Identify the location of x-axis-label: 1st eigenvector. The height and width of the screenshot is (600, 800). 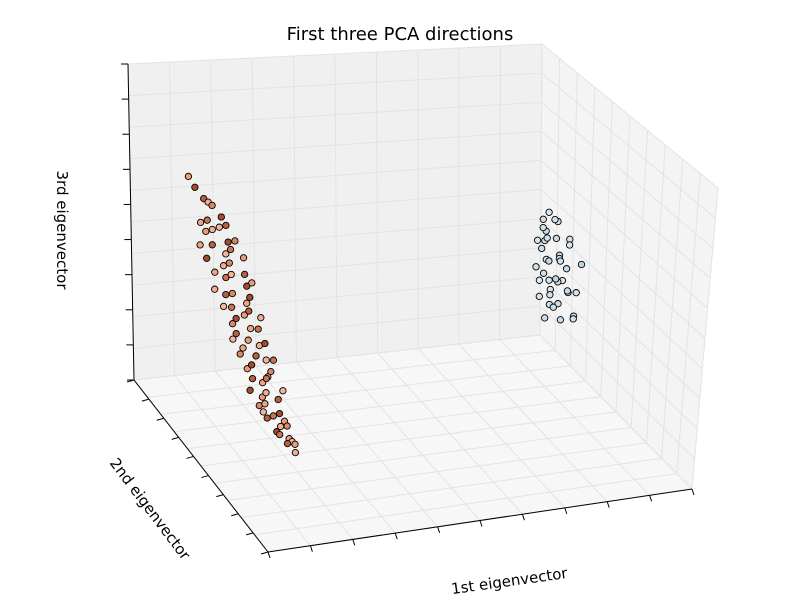
(509, 581).